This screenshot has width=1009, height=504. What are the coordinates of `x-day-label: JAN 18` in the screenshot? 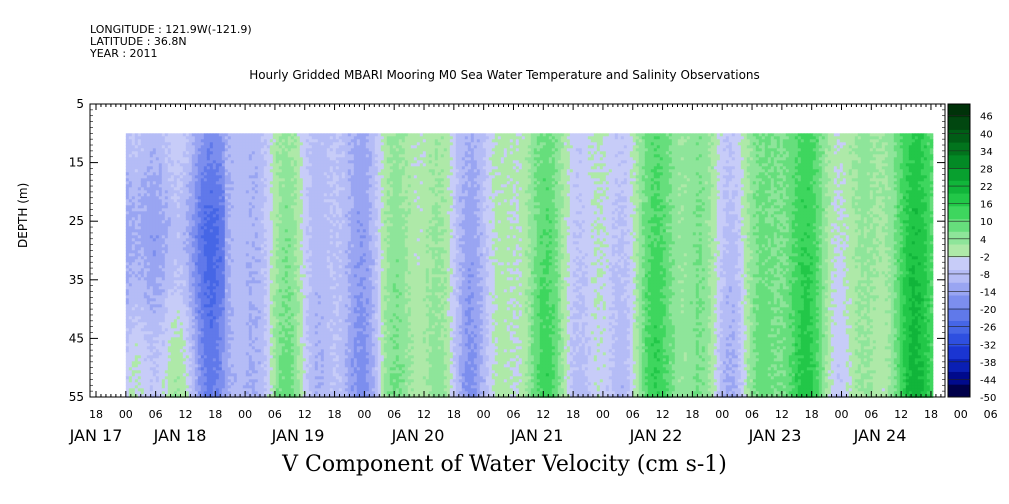 It's located at (180, 435).